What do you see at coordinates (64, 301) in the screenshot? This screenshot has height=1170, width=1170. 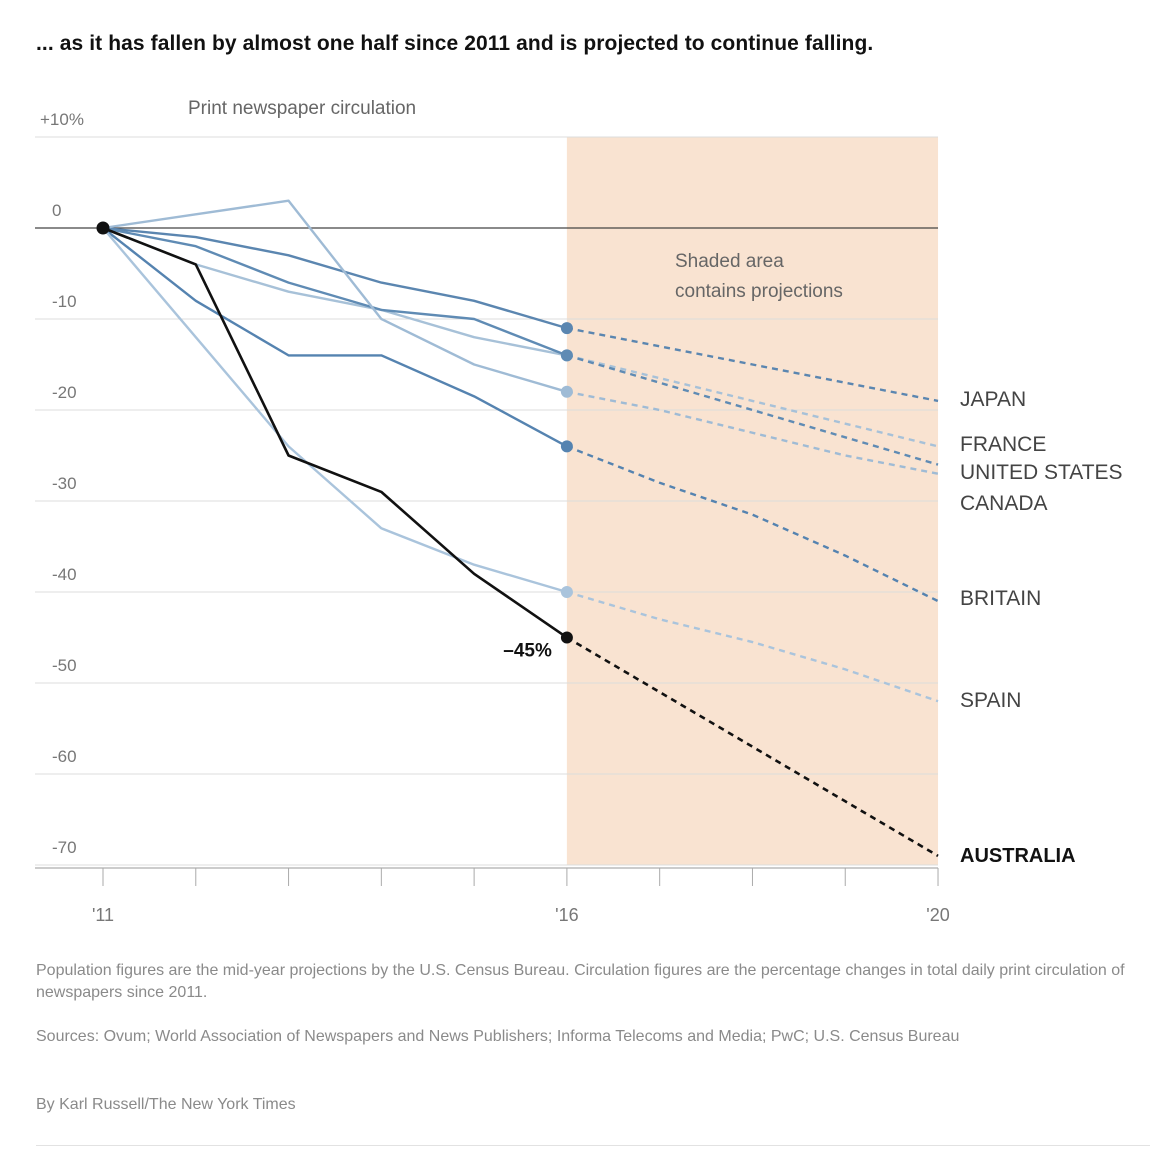 I see `y-tick-label: -10` at bounding box center [64, 301].